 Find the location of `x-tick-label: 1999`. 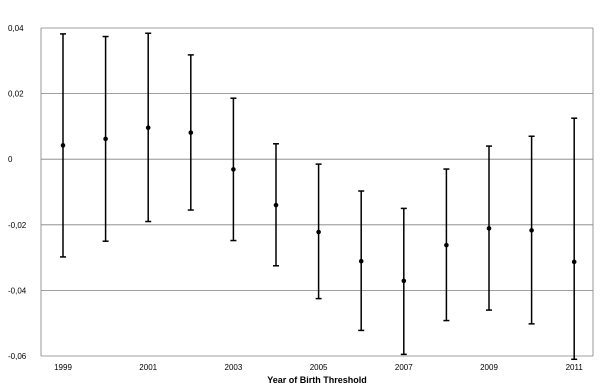

x-tick-label: 1999 is located at coordinates (63, 367).